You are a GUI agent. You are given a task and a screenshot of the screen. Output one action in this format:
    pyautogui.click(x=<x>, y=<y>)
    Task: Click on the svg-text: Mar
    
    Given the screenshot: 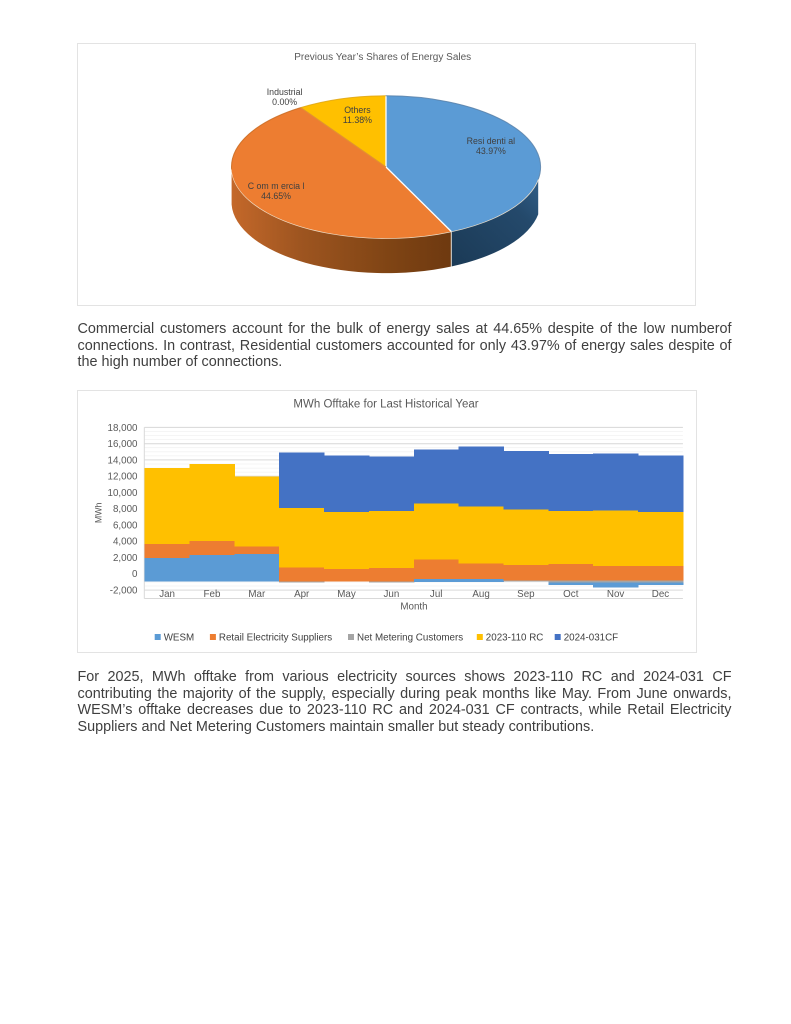 What is the action you would take?
    pyautogui.click(x=257, y=594)
    